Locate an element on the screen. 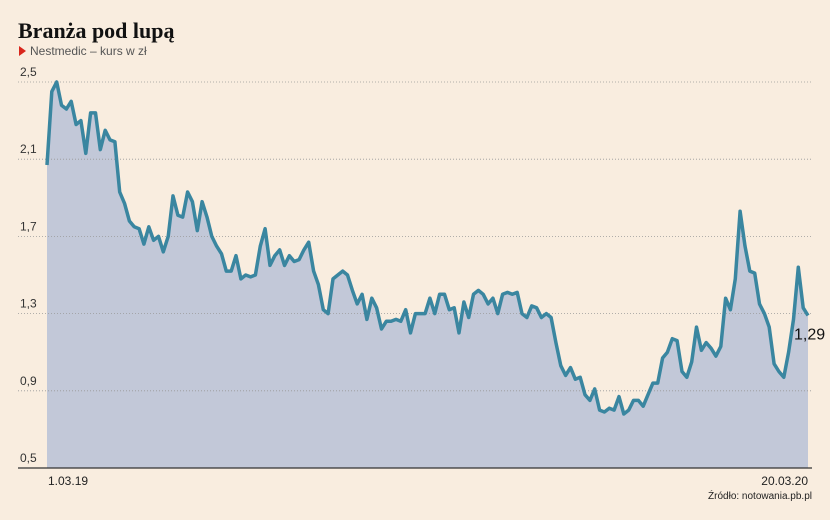 The height and width of the screenshot is (520, 830). chart-subtitle: Nestmedic – kurs w zł is located at coordinates (88, 51).